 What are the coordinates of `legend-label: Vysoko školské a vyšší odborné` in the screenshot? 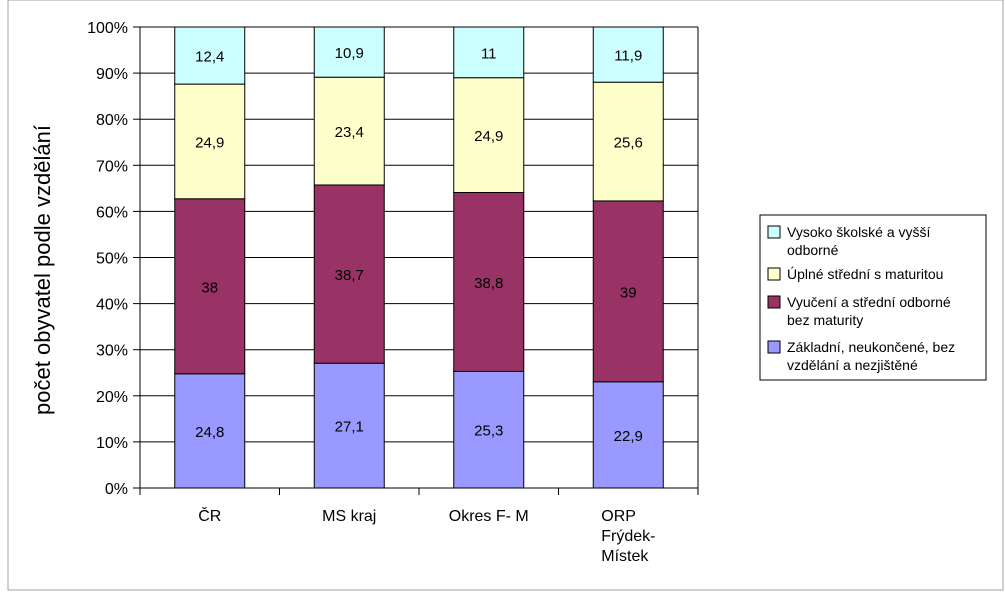 It's located at (859, 241).